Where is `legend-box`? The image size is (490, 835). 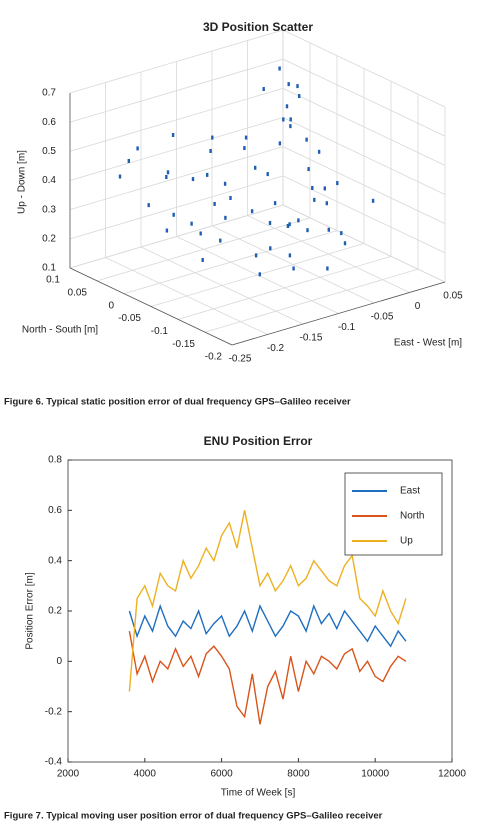 legend-box is located at coordinates (393, 514).